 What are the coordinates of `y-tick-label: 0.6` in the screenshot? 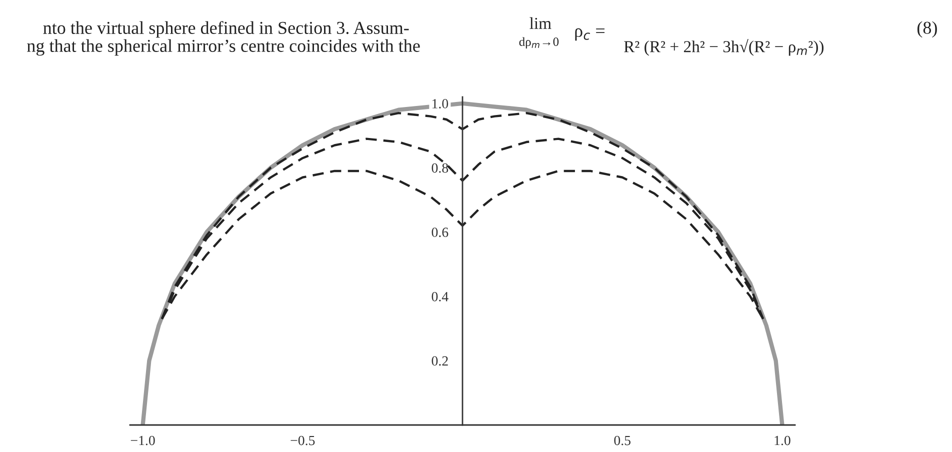 It's located at (440, 233).